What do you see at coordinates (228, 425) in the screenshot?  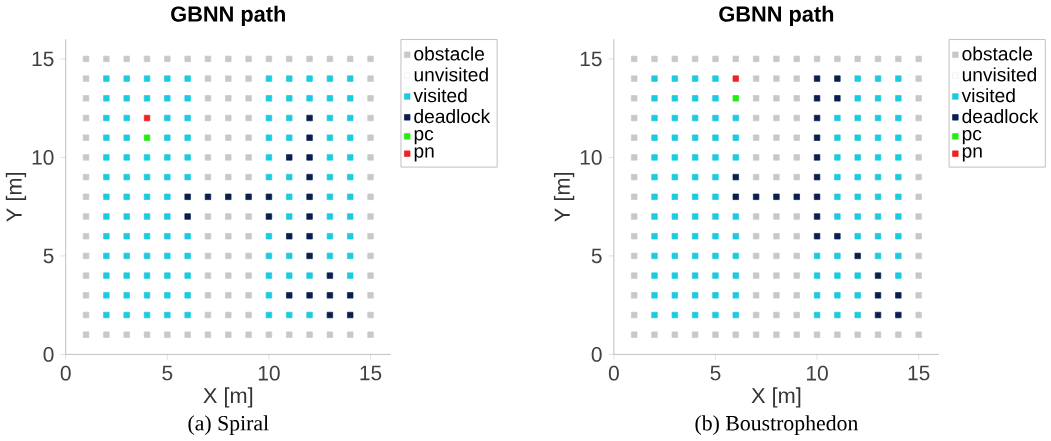 I see `text: (a) Spiral` at bounding box center [228, 425].